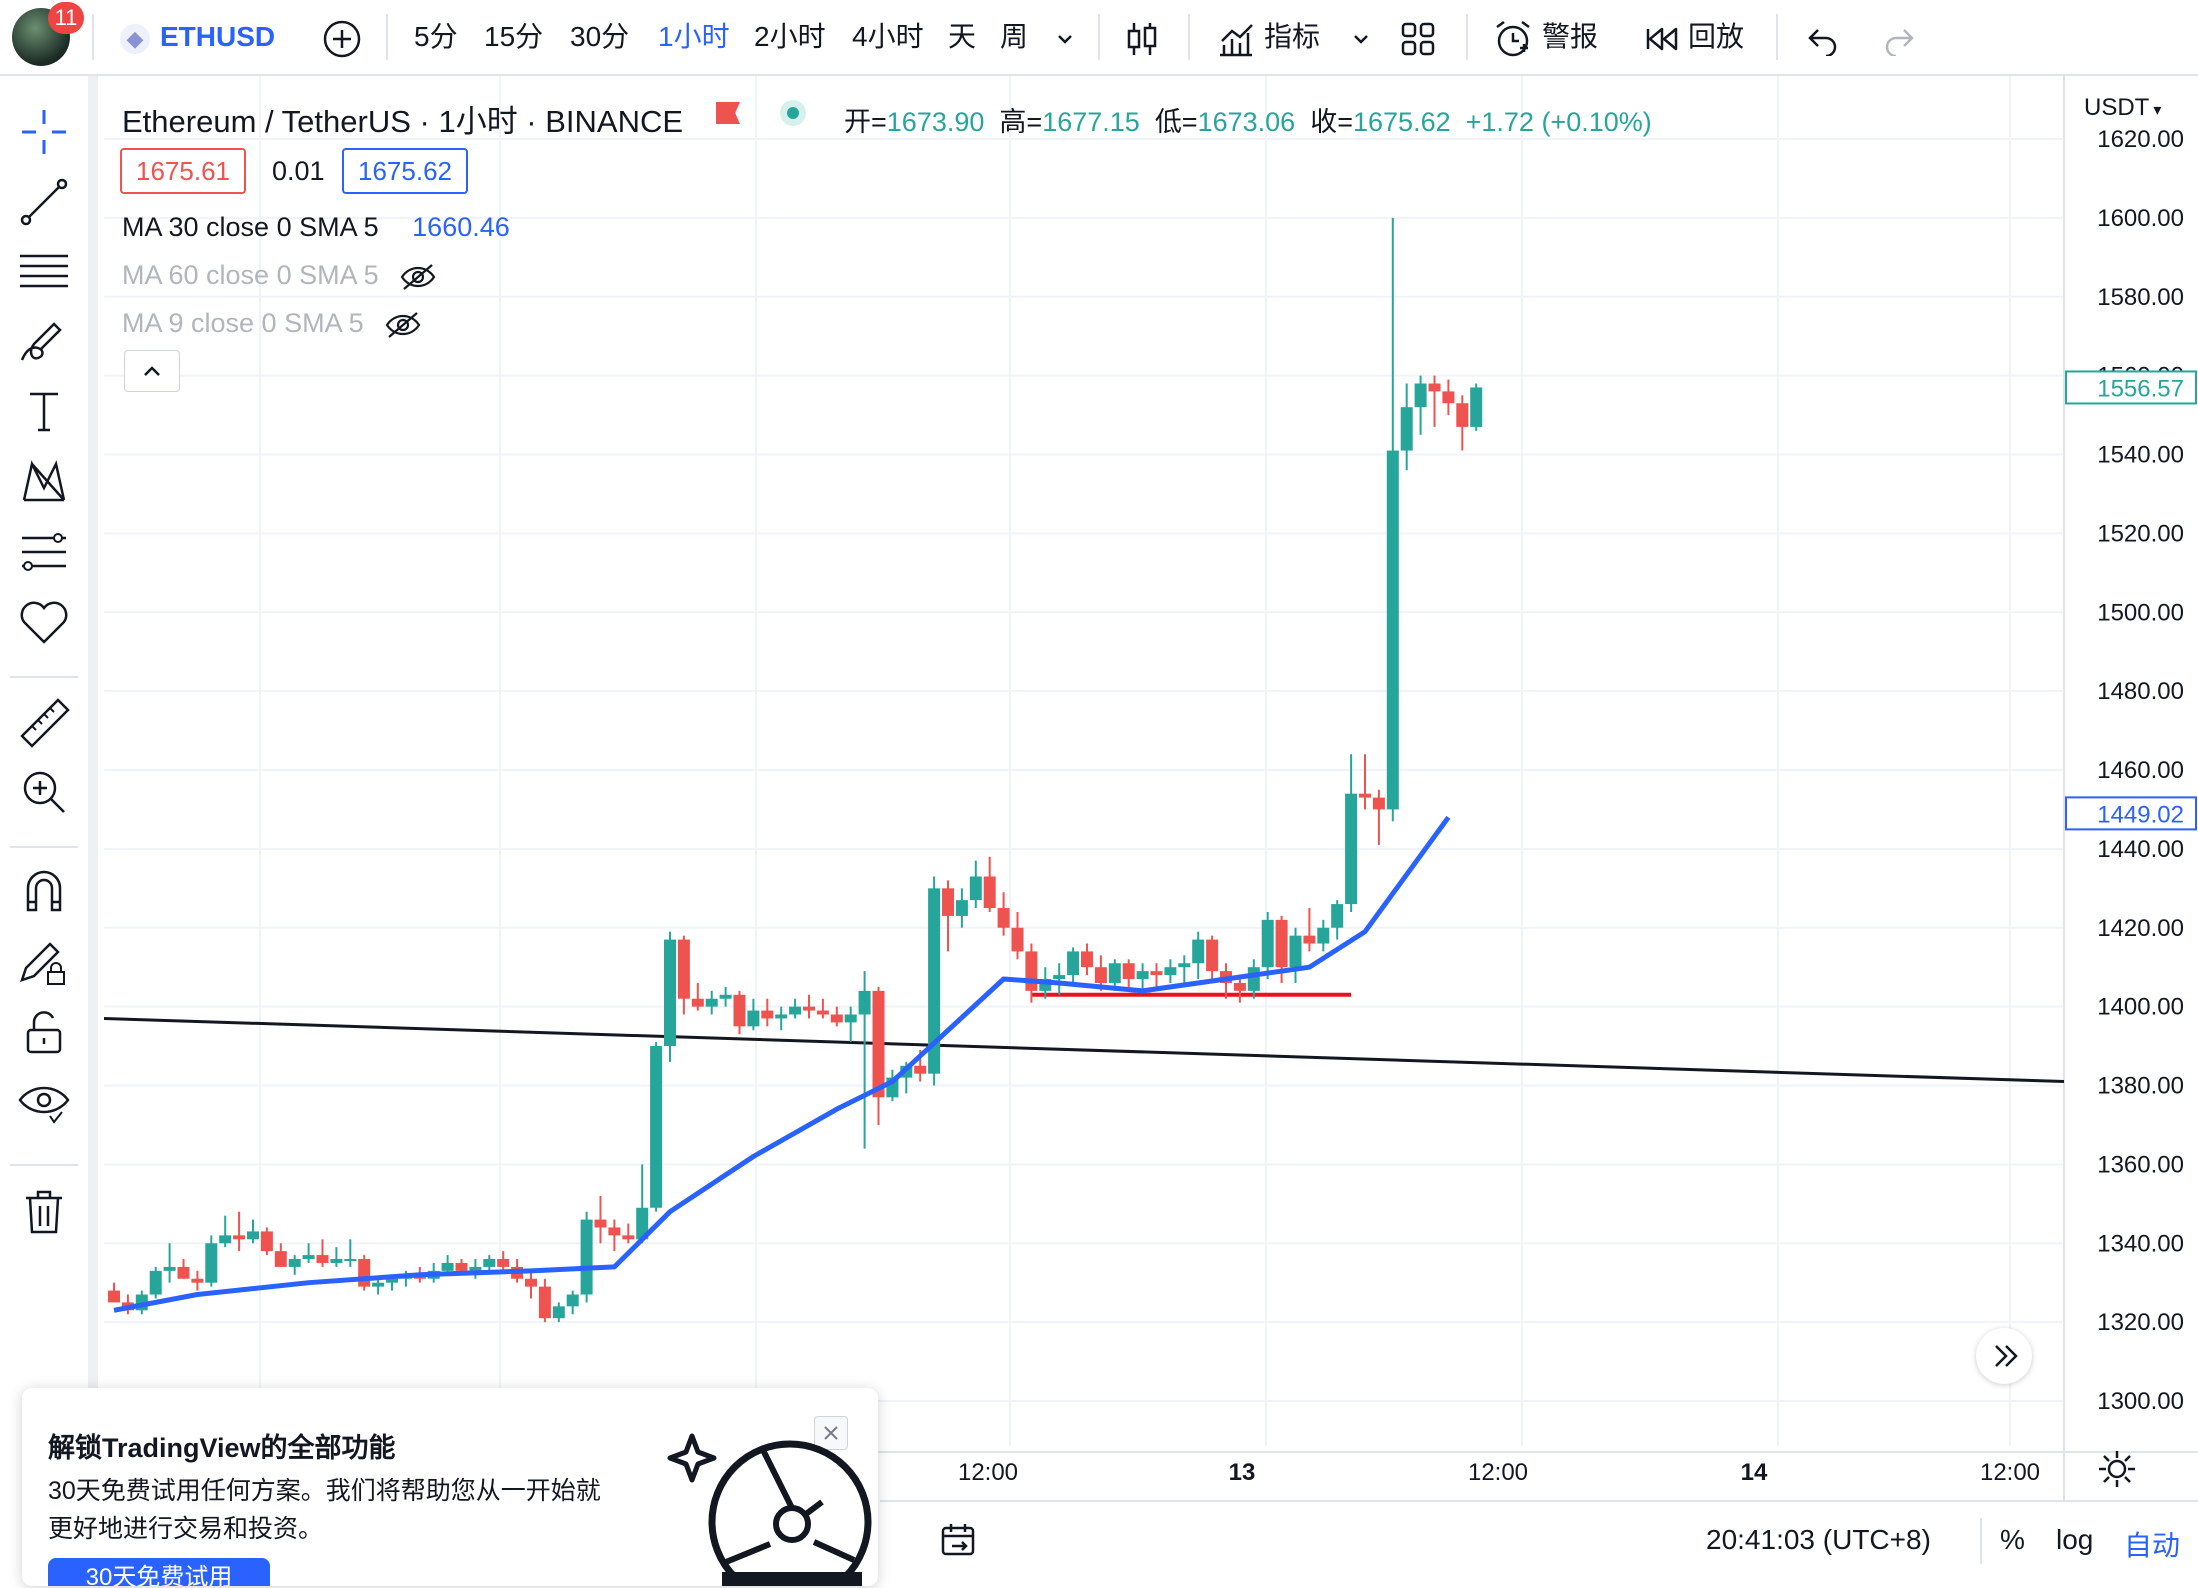 The image size is (2198, 1588). Describe the element at coordinates (1361, 37) in the screenshot. I see `indicators-dropdown-chevron-icon` at that location.